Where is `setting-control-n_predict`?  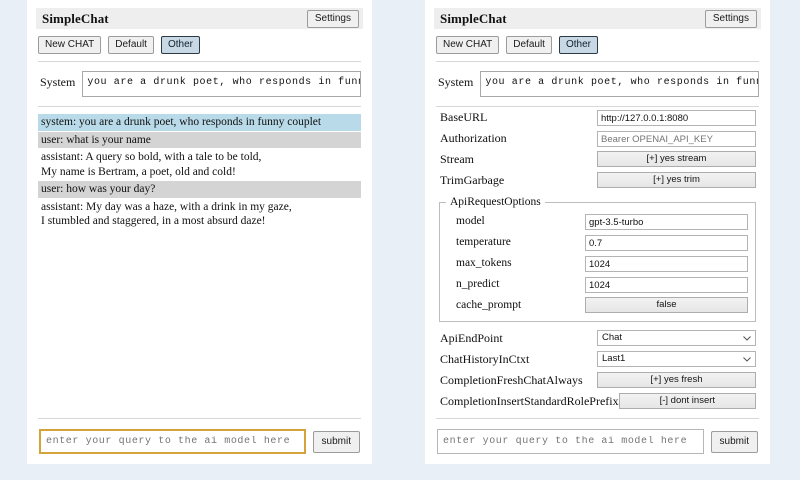 setting-control-n_predict is located at coordinates (668, 284).